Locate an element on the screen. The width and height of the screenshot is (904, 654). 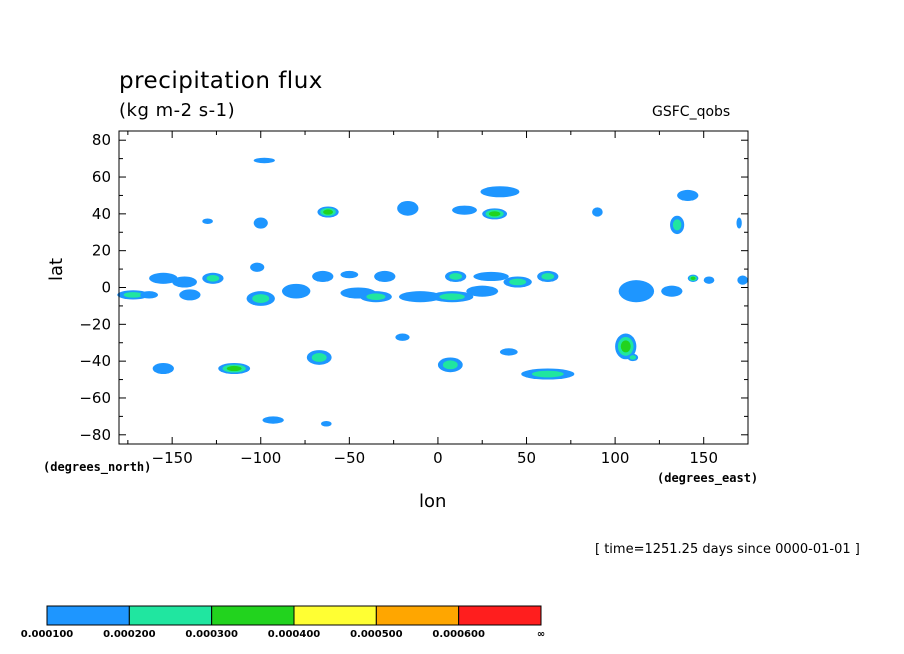
chart-units: (kg m-2 s-1) is located at coordinates (177, 110).